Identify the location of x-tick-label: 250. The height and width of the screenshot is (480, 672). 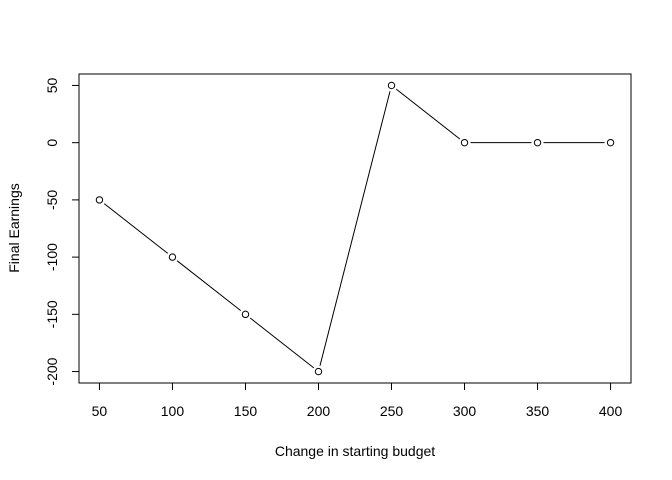
(392, 411).